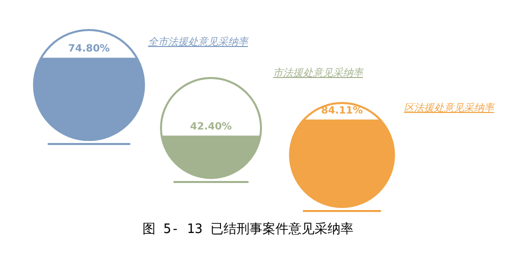 Image resolution: width=508 pixels, height=261 pixels. I want to click on data-label: 84.11%, so click(342, 111).